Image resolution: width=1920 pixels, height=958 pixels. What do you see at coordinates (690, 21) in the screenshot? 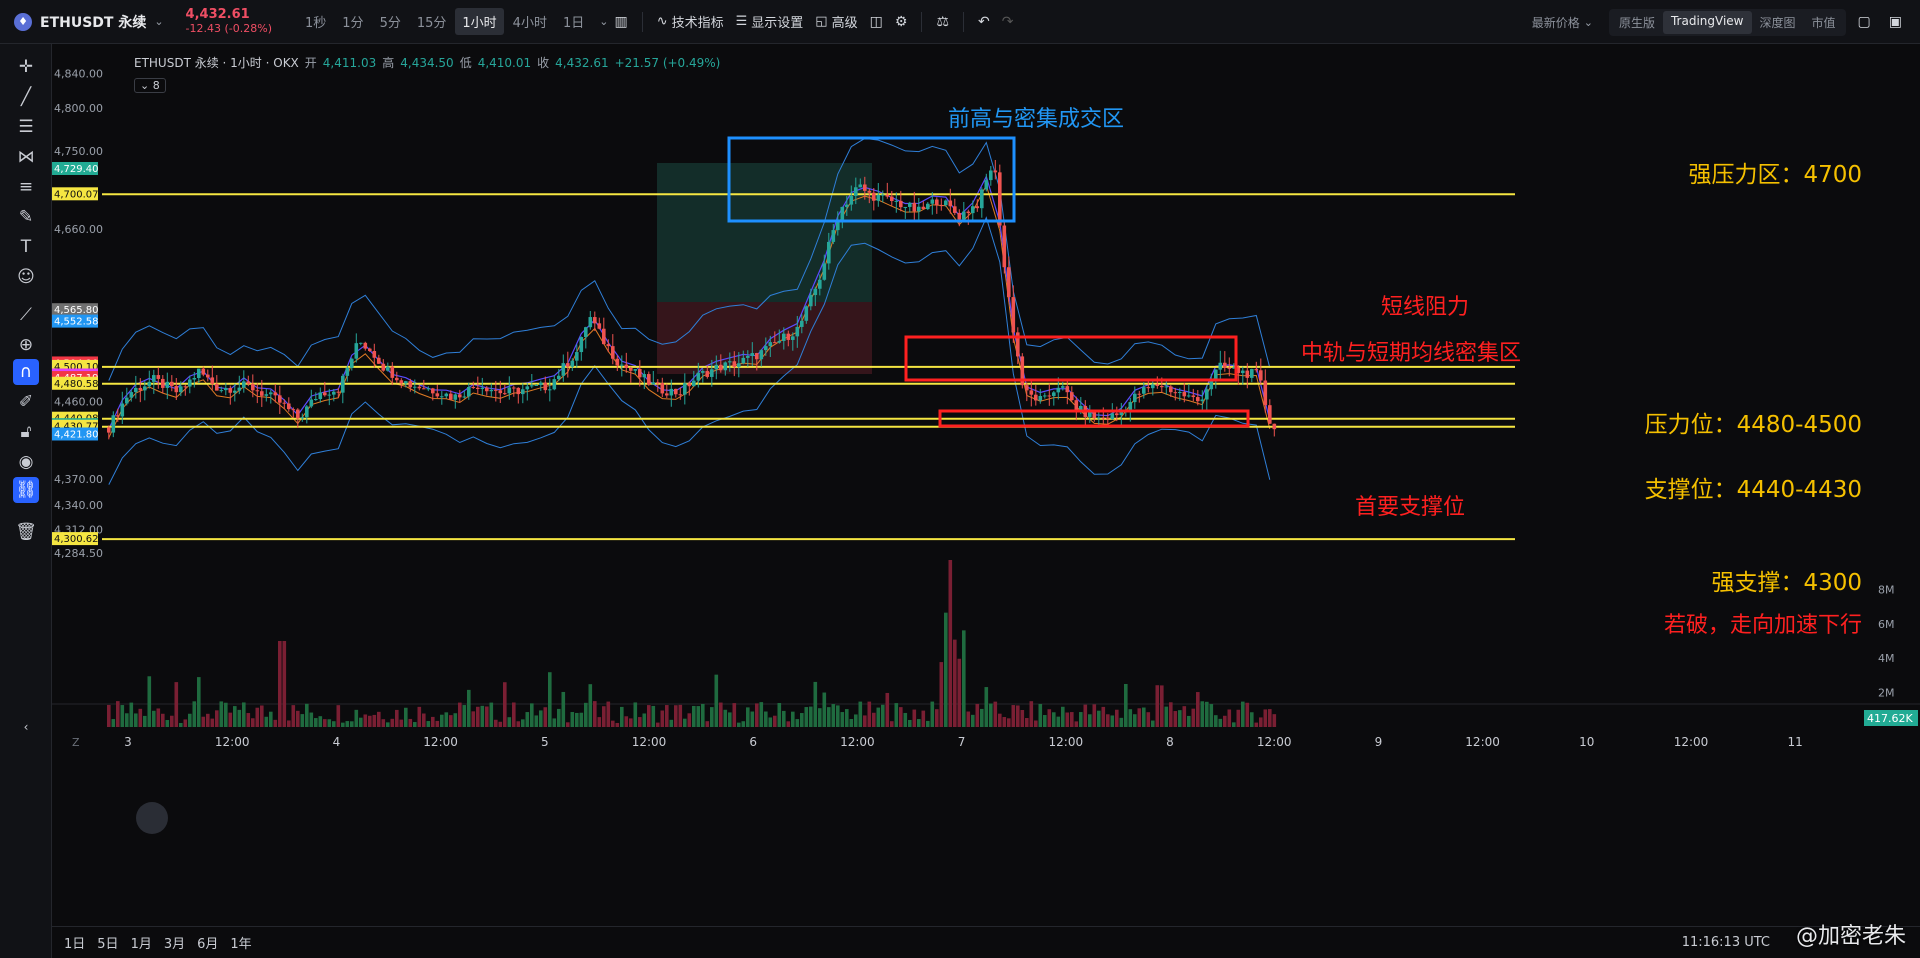
I see `indicators-button: ∿ 技术指标` at bounding box center [690, 21].